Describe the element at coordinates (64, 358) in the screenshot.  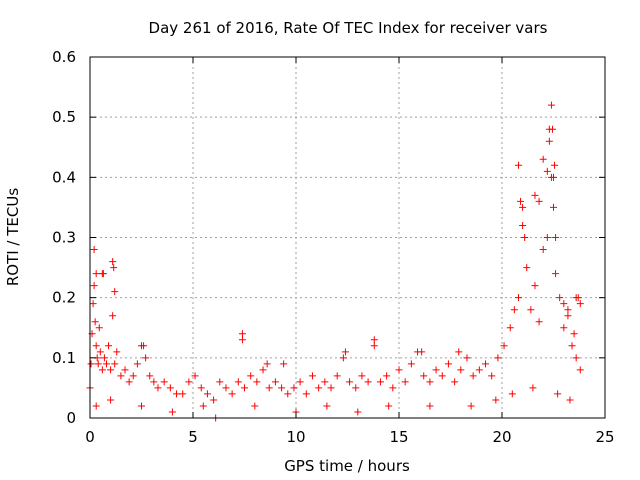
I see `y-tick-label: 0.1` at that location.